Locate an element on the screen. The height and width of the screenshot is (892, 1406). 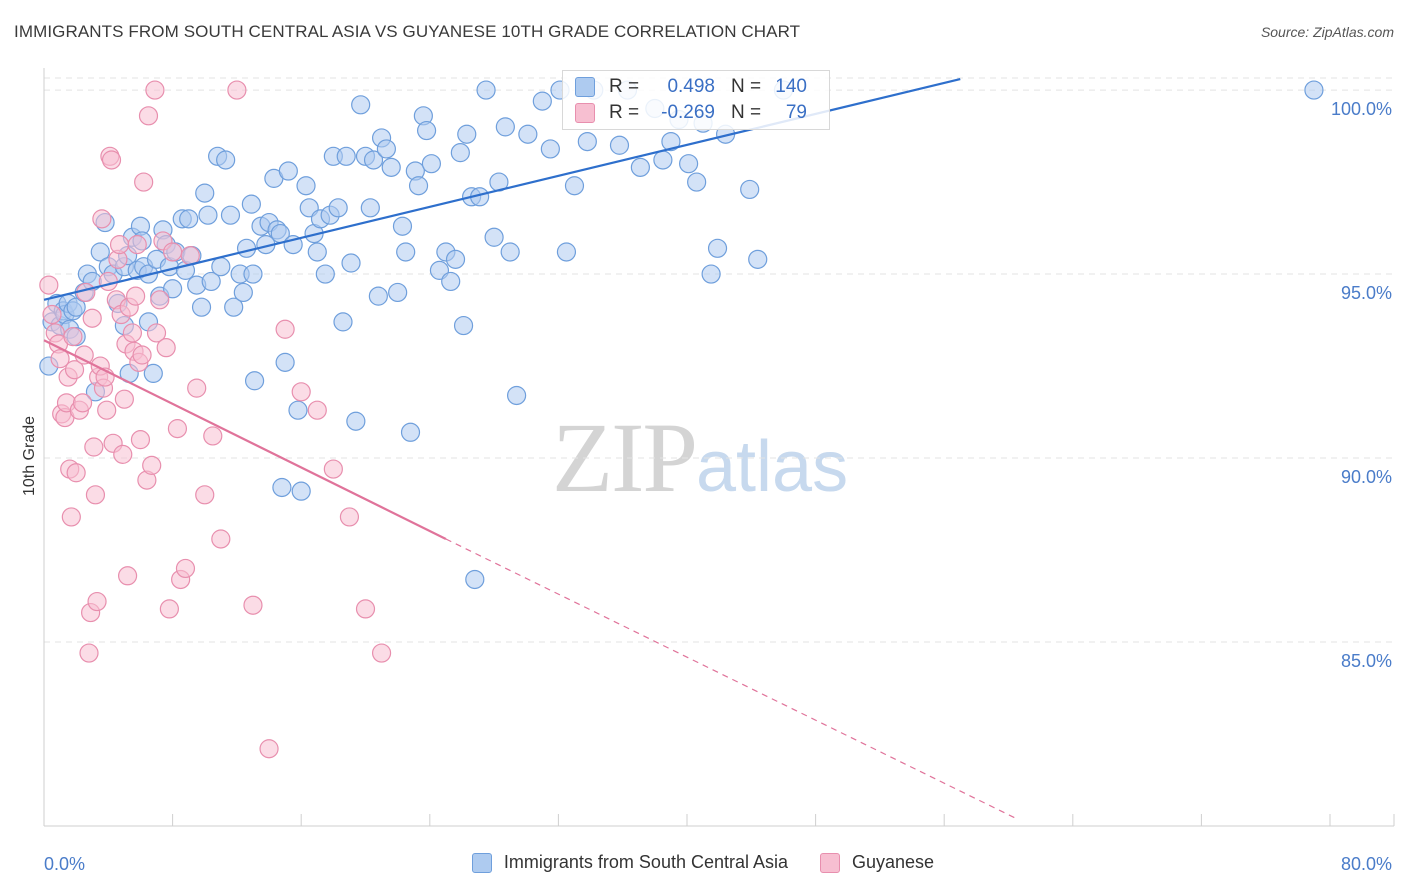
watermark-zip: ZIP is located at coordinates (625, 457).